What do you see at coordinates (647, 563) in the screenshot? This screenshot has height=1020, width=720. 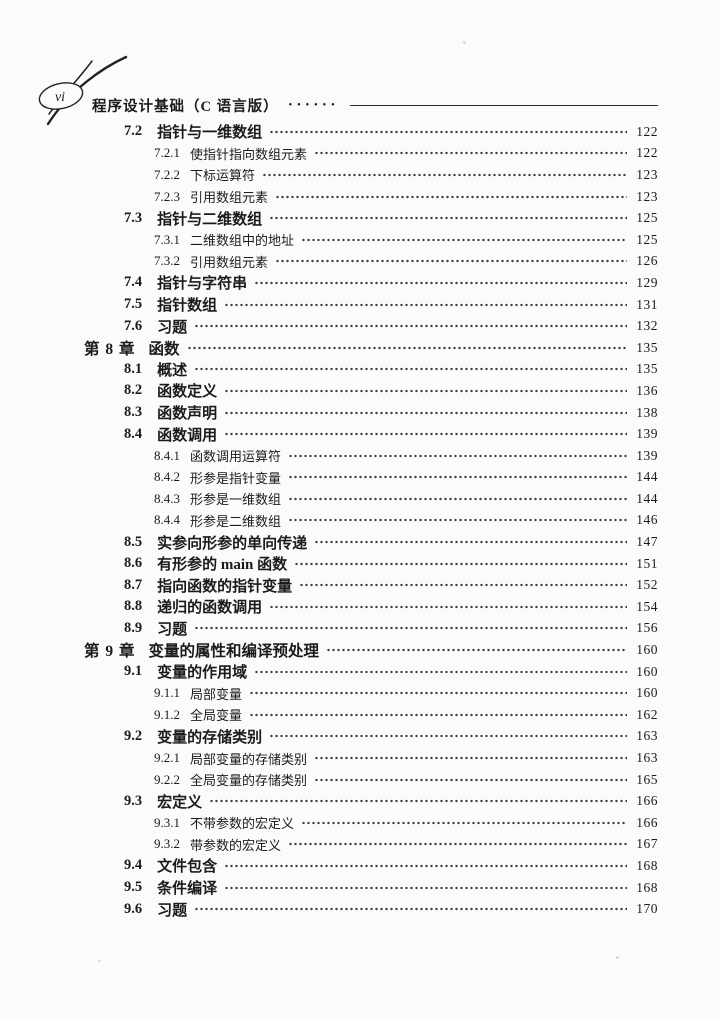 I see `toc-entry-page: 151` at bounding box center [647, 563].